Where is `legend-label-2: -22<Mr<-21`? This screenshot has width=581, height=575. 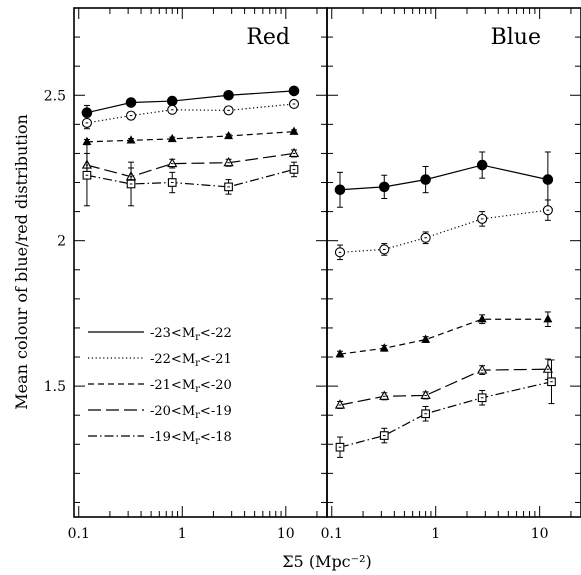 legend-label-2: -22<Mr<-21 is located at coordinates (191, 360).